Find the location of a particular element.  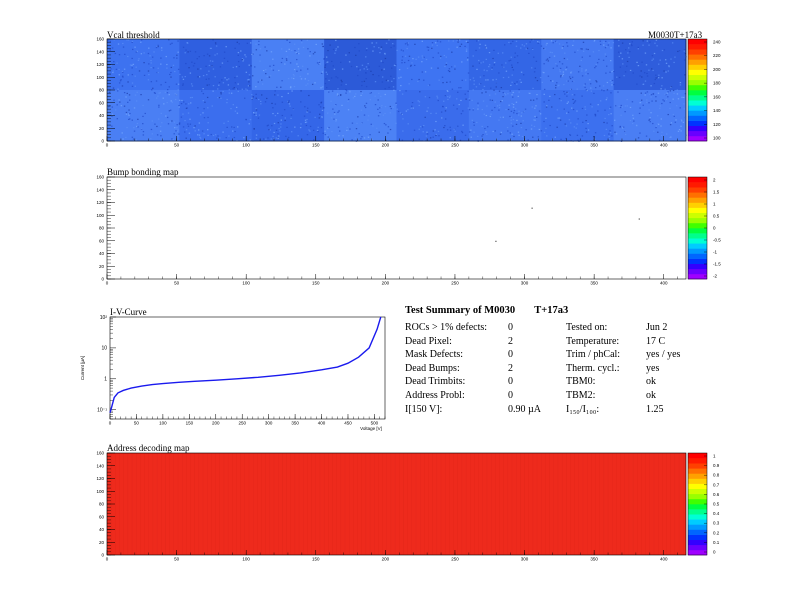

iv-xtick: 400 is located at coordinates (322, 423).